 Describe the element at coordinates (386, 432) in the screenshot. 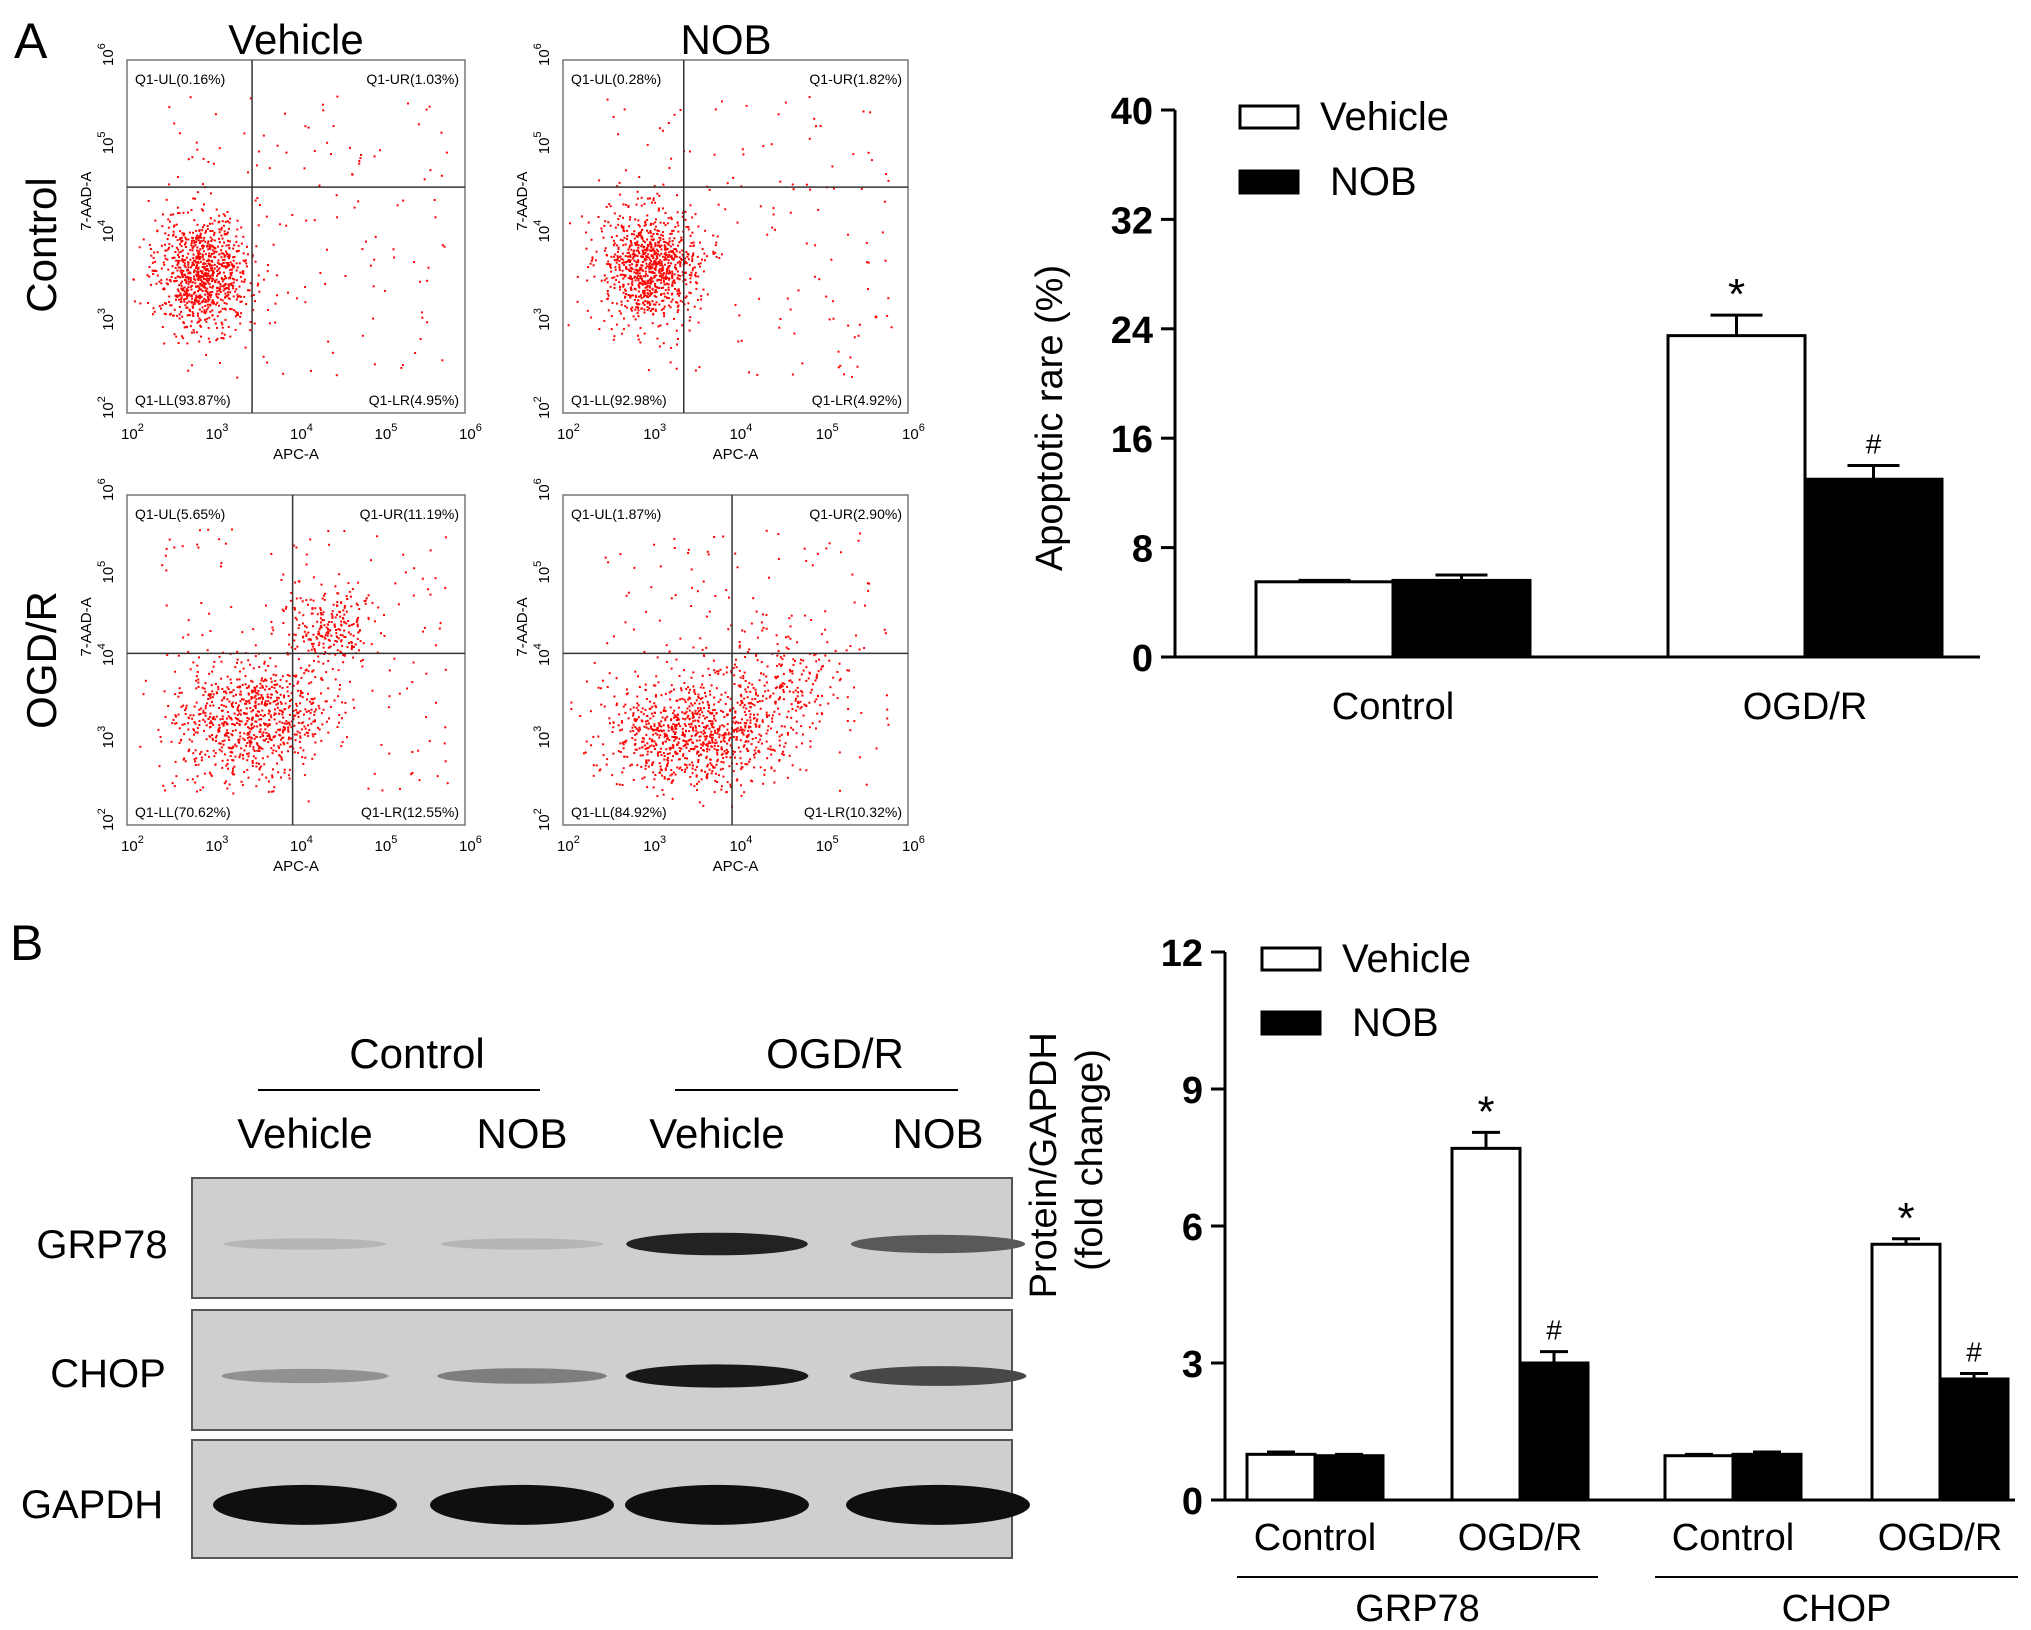

I see `flow-x-tick-label: 10⁵` at that location.